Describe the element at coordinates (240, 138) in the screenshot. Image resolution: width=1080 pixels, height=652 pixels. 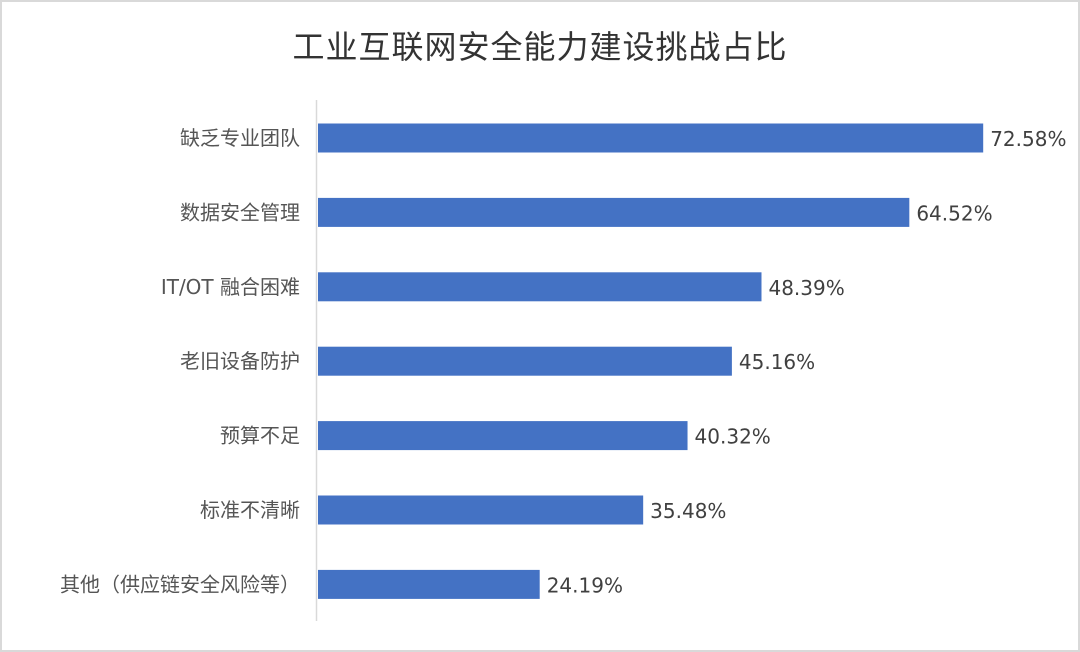
I see `category-label: 缺乏专业团队` at that location.